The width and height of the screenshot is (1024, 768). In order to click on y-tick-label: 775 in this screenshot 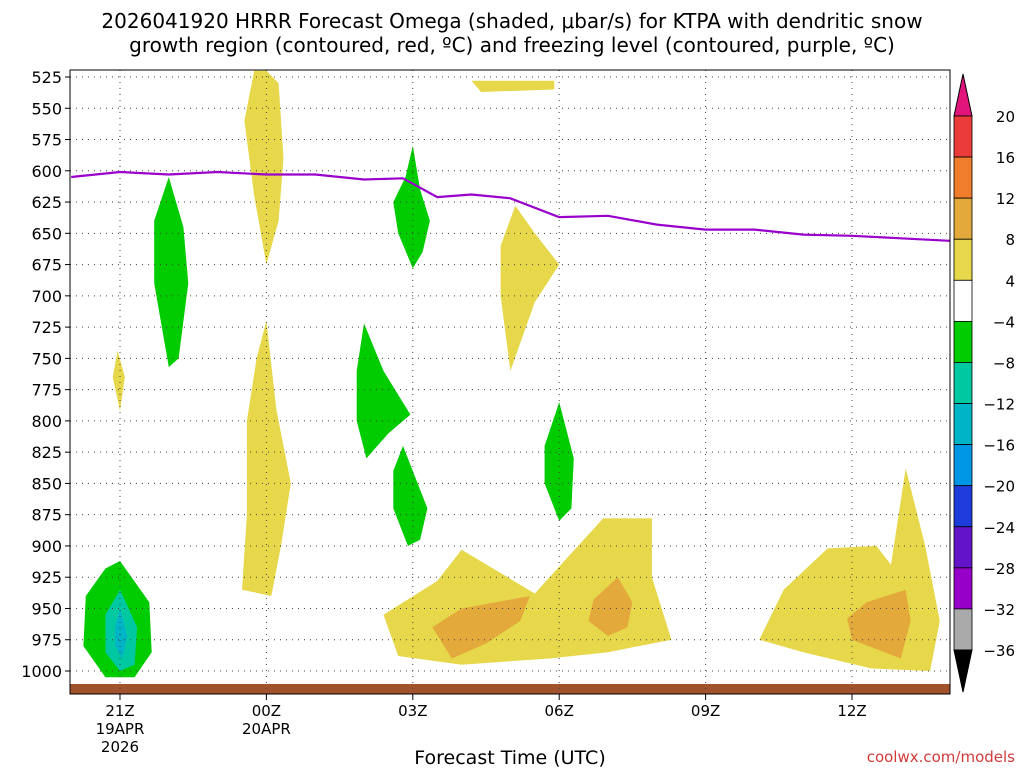, I will do `click(46, 390)`.